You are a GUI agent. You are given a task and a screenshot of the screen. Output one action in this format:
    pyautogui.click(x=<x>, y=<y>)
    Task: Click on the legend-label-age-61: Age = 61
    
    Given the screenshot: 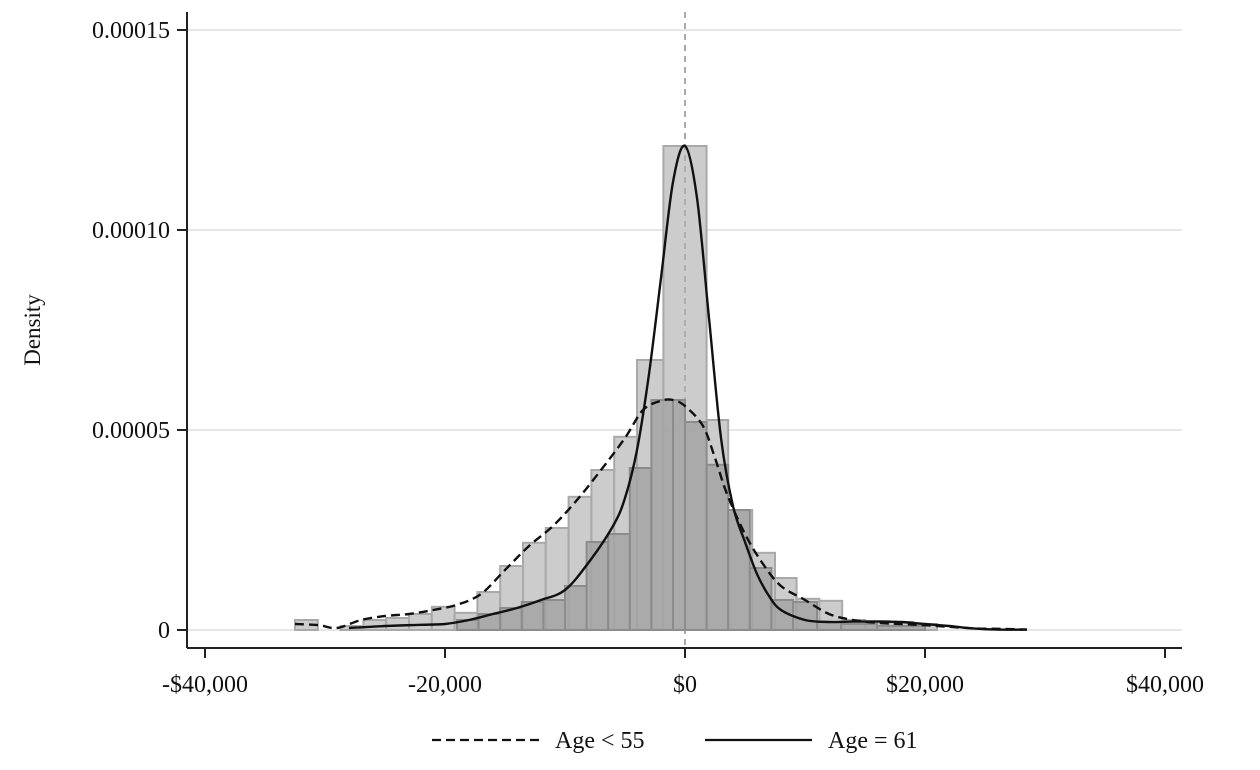 What is the action you would take?
    pyautogui.click(x=873, y=741)
    